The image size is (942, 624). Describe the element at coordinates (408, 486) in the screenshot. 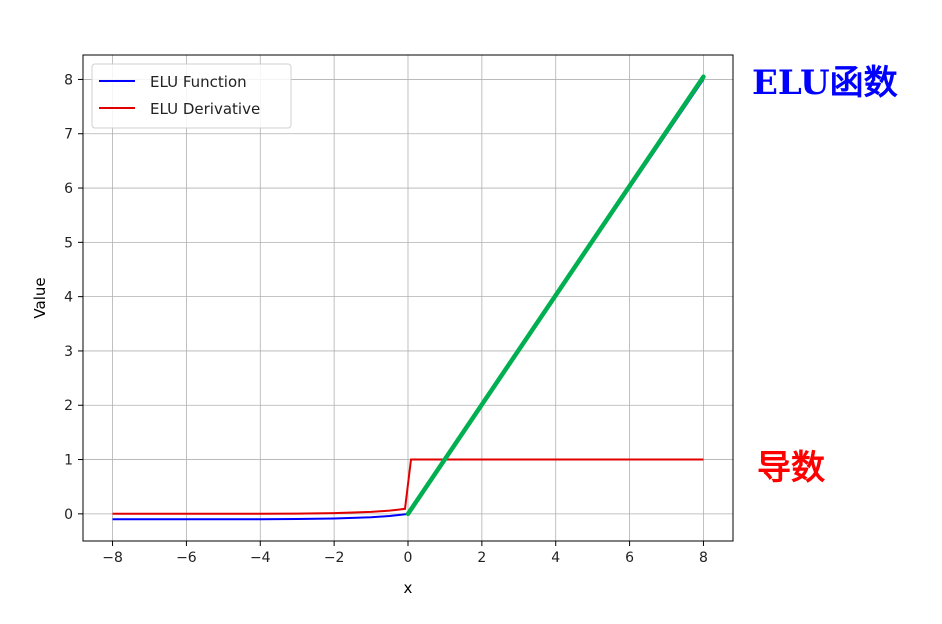

I see `series-line-elu-derivative` at that location.